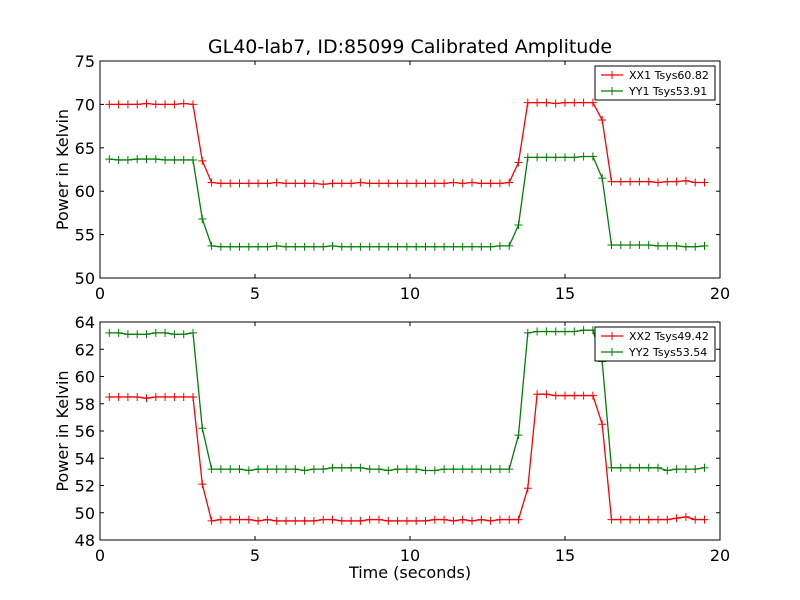  What do you see at coordinates (85, 104) in the screenshot?
I see `y-tick-label: 70` at bounding box center [85, 104].